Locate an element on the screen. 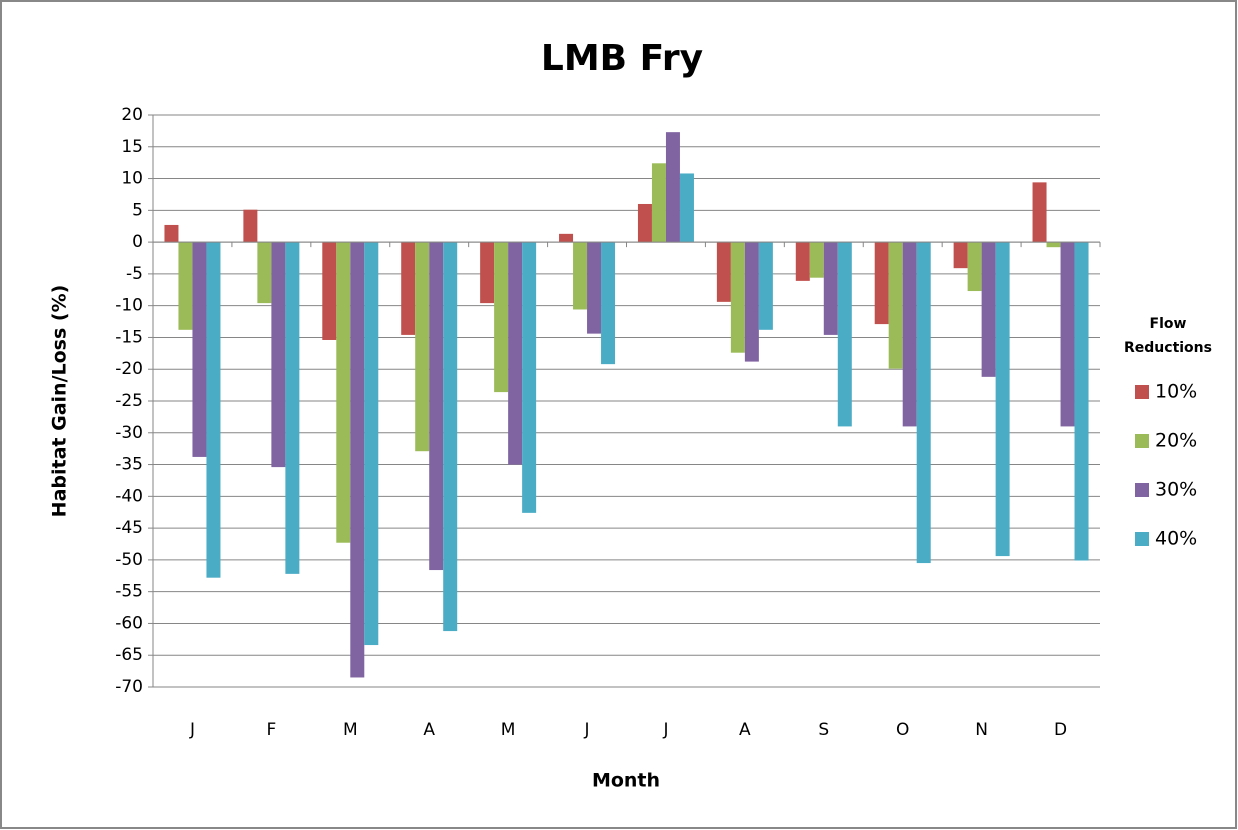 This screenshot has height=830, width=1238. y-axis-label: Habitat Gain/Loss (%) is located at coordinates (60, 401).